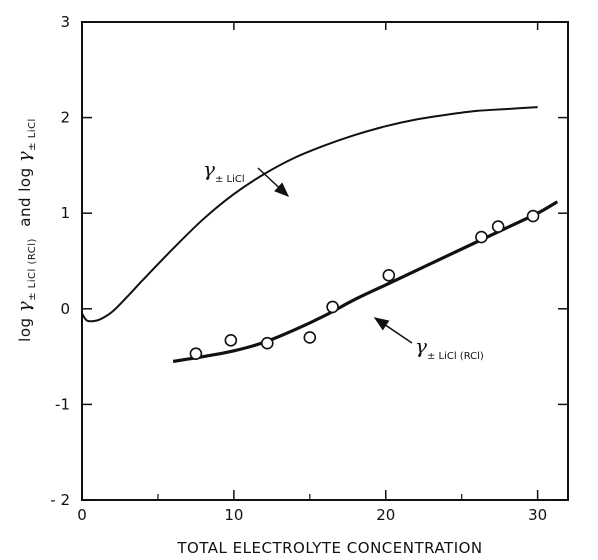 This screenshot has height=560, width=598. I want to click on y-tick-label: - 2, so click(60, 500).